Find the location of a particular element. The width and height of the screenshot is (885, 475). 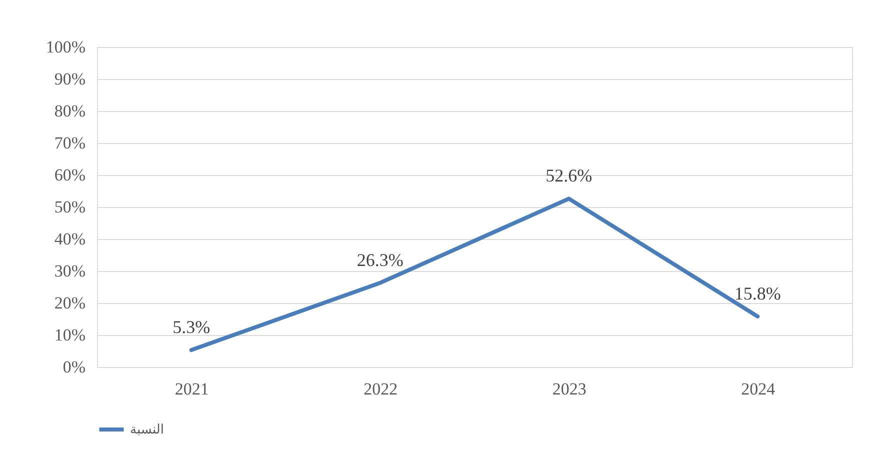

data-label: 5.3% is located at coordinates (191, 327).